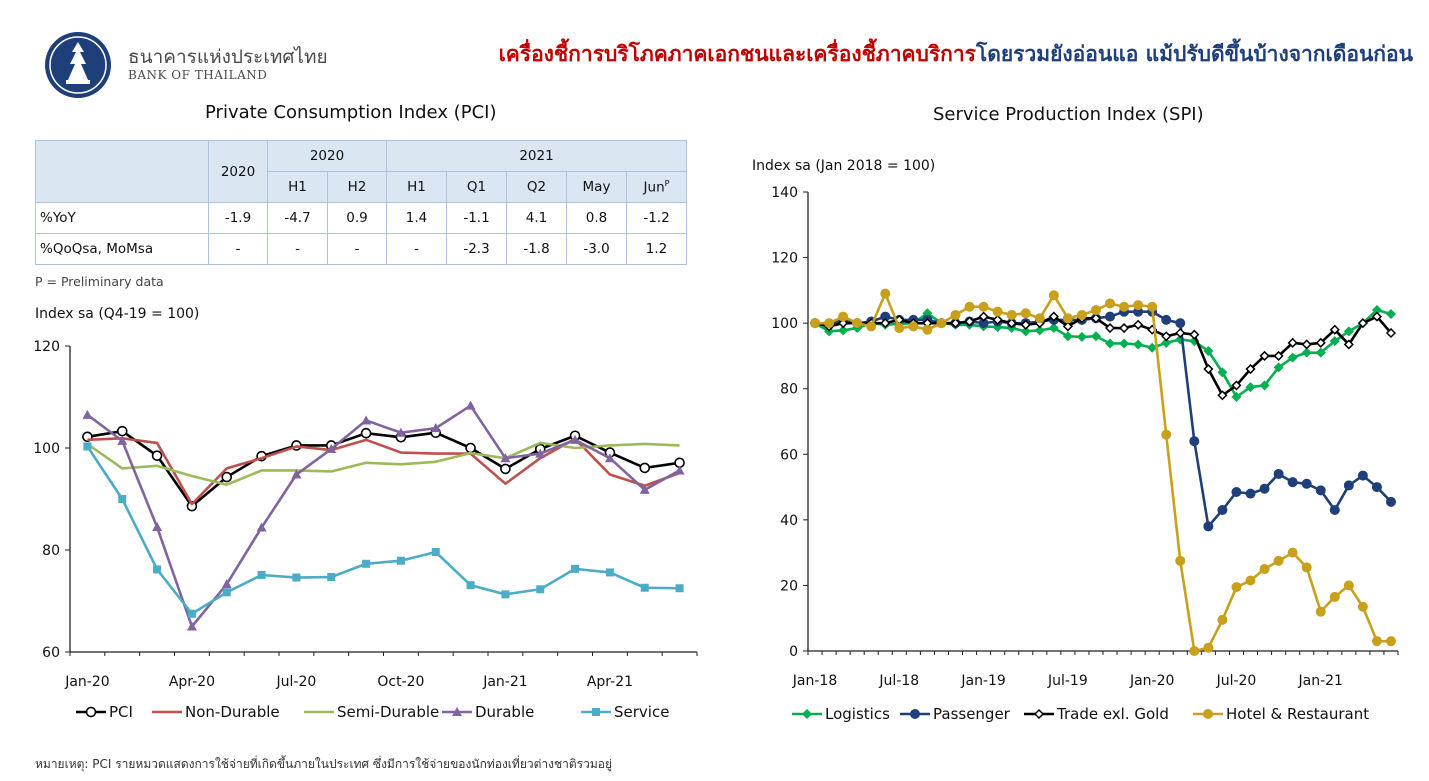  Describe the element at coordinates (78, 65) in the screenshot. I see `bank-of-thailand-logo` at that location.